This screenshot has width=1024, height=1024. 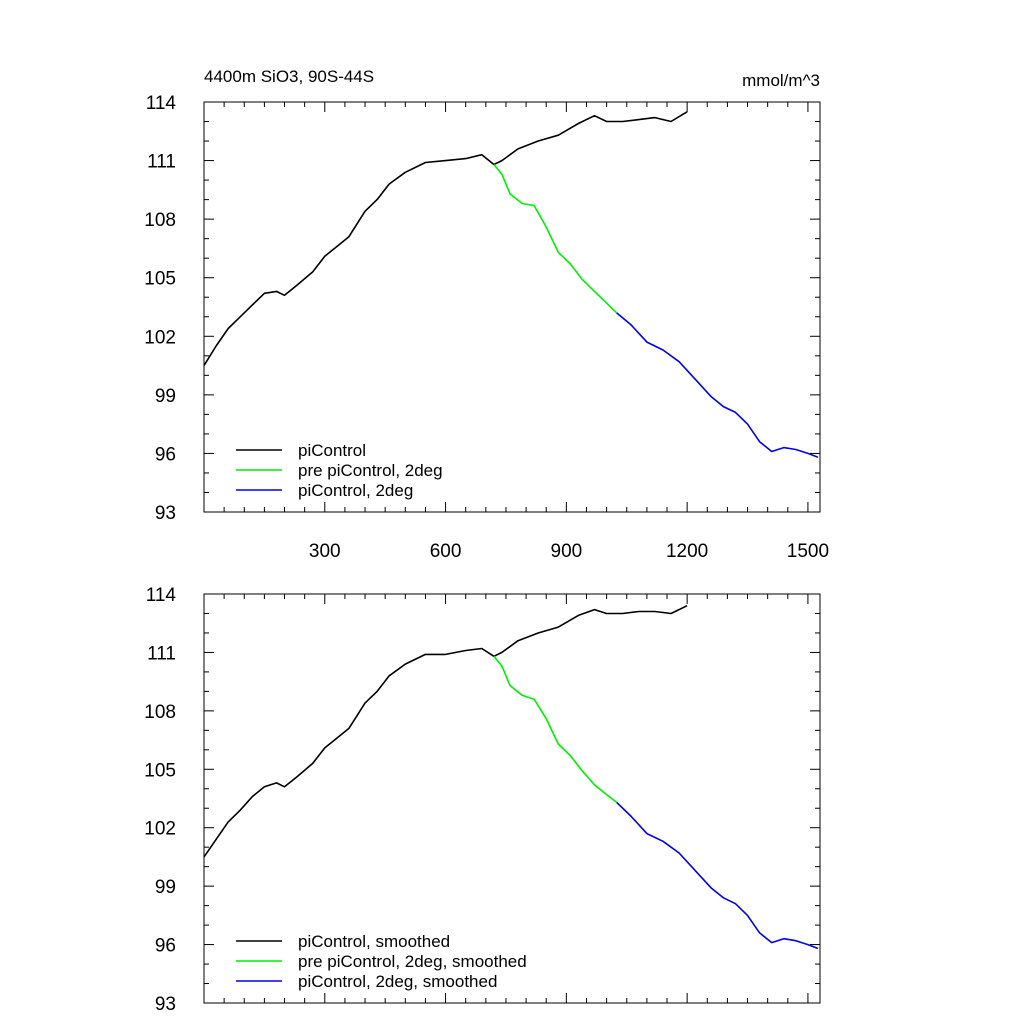 What do you see at coordinates (374, 941) in the screenshot?
I see `legend-label: piControl, smoothed` at bounding box center [374, 941].